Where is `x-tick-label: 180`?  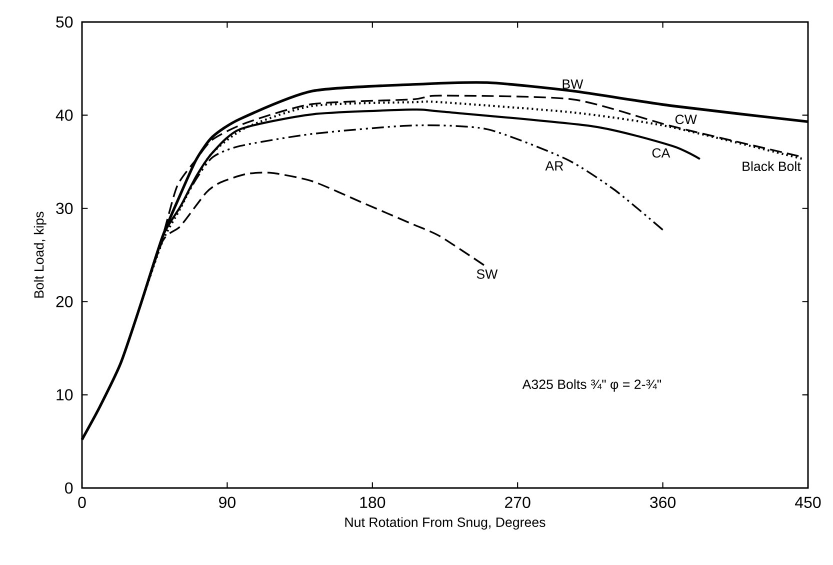
x-tick-label: 180 is located at coordinates (373, 502).